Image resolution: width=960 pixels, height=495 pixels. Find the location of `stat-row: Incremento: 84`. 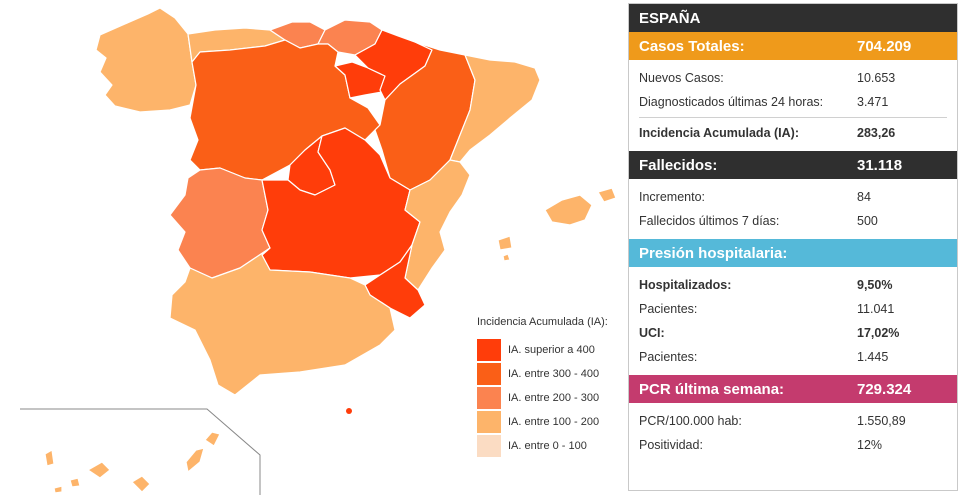

stat-row: Incremento: 84 is located at coordinates (793, 197).